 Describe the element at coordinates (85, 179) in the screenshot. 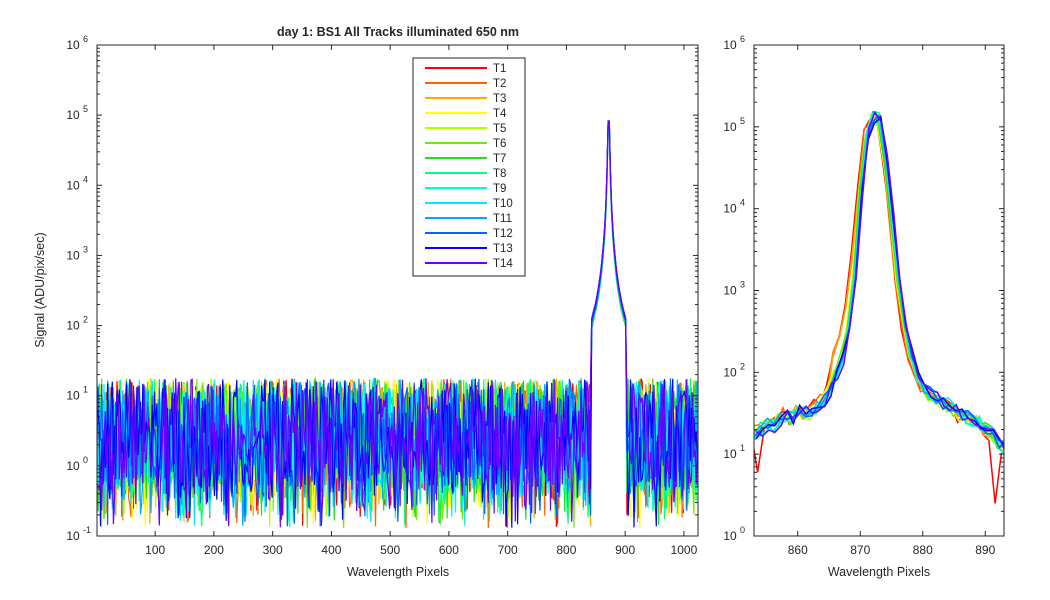

I see `main-y-tick-exponent: 4` at that location.